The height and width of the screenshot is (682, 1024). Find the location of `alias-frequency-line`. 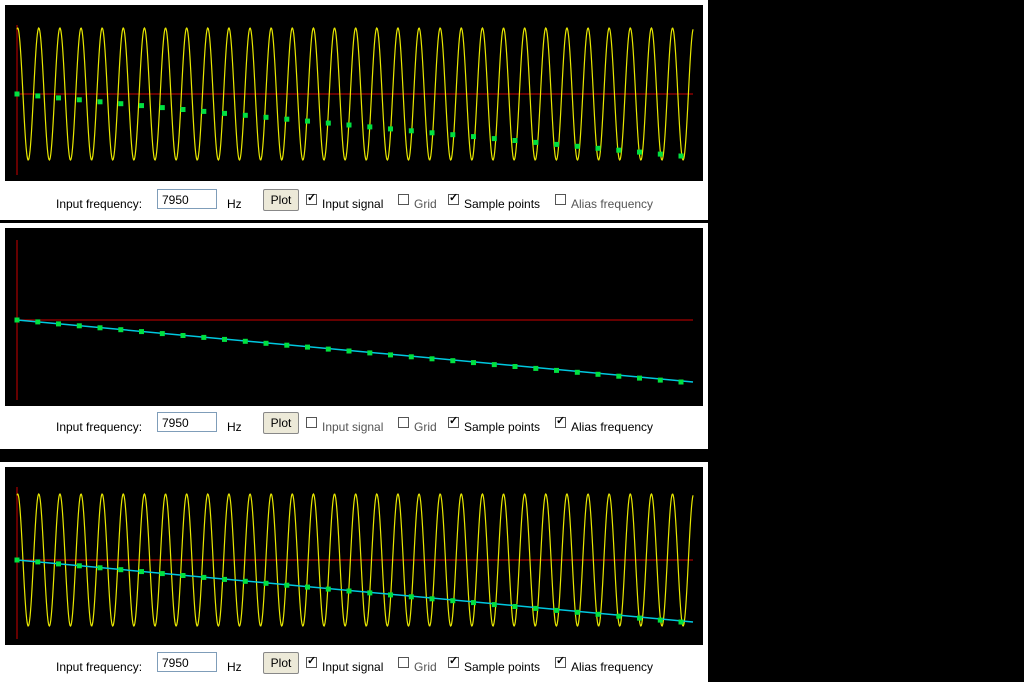

alias-frequency-line is located at coordinates (355, 351).